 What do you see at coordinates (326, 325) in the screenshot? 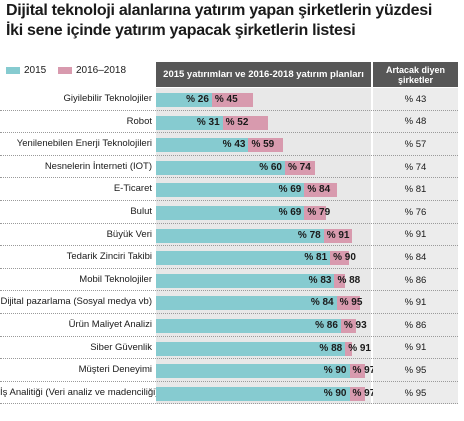
I see `value-label-2015: % 86` at bounding box center [326, 325].